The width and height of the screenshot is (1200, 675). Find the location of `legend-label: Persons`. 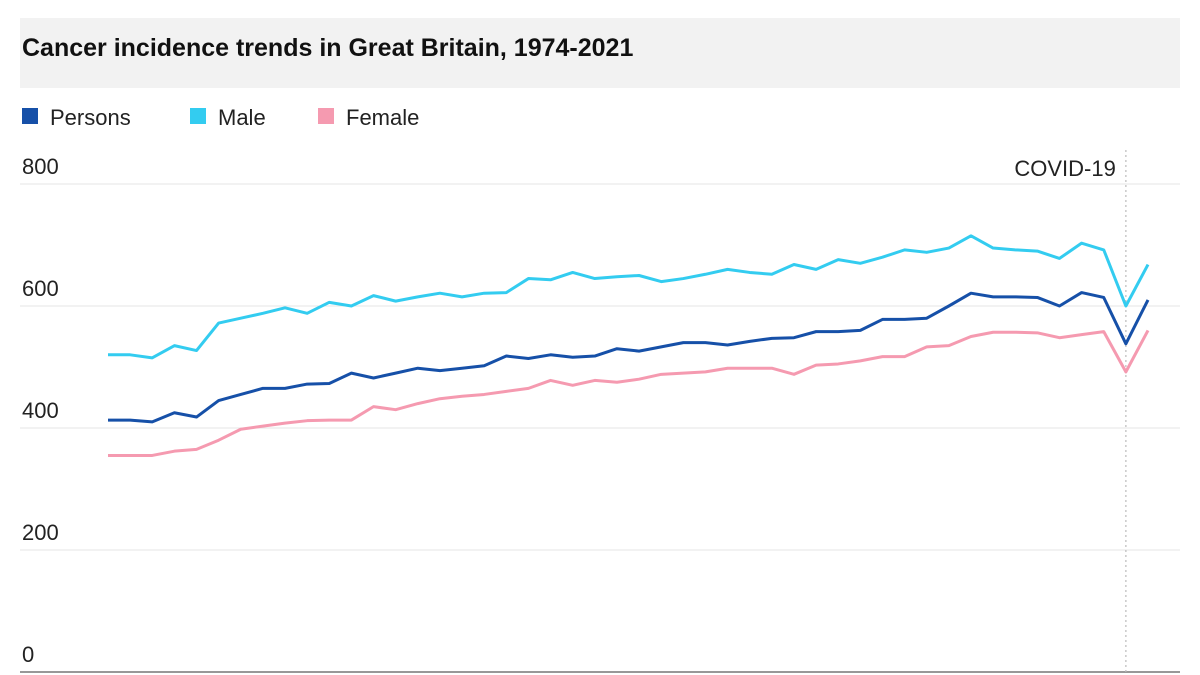

legend-label: Persons is located at coordinates (90, 117).